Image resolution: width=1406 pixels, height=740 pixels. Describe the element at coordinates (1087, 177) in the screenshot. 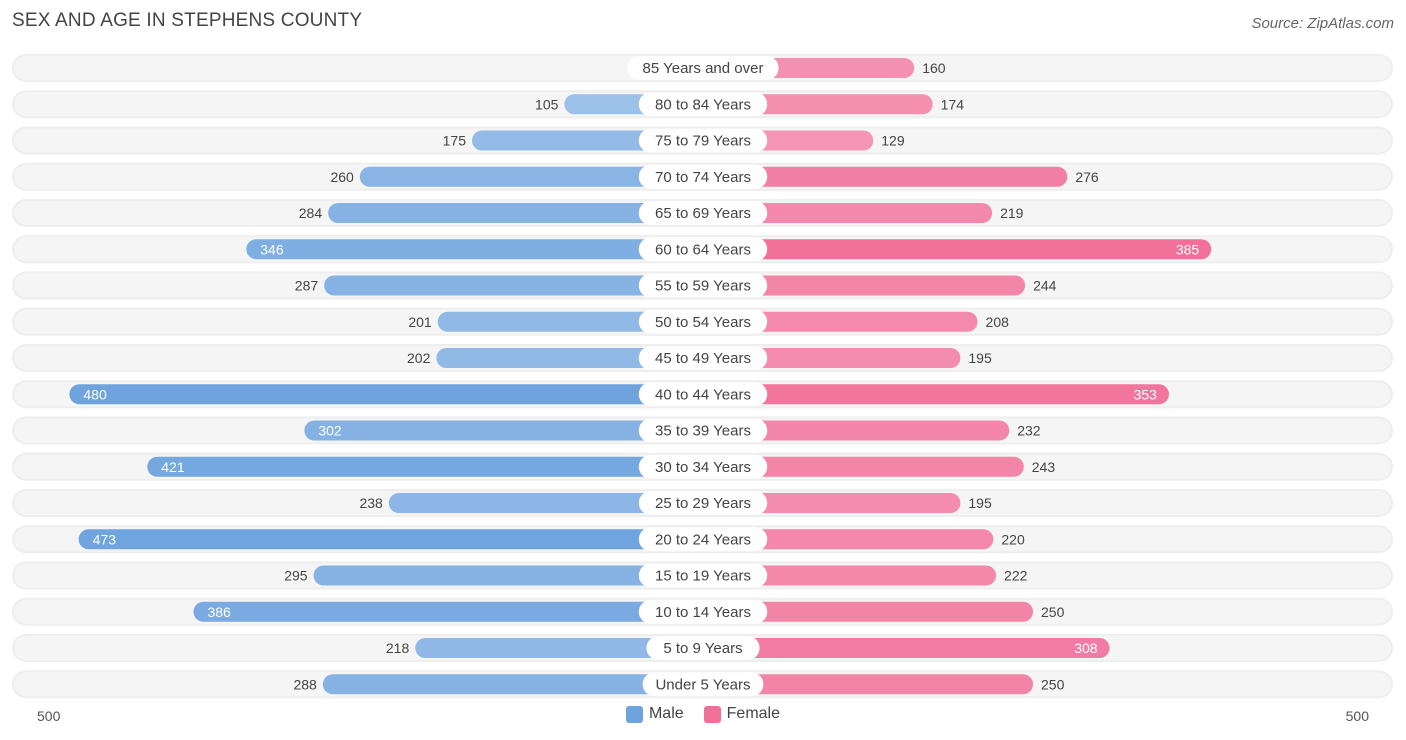

I see `female-value-label: 276` at that location.